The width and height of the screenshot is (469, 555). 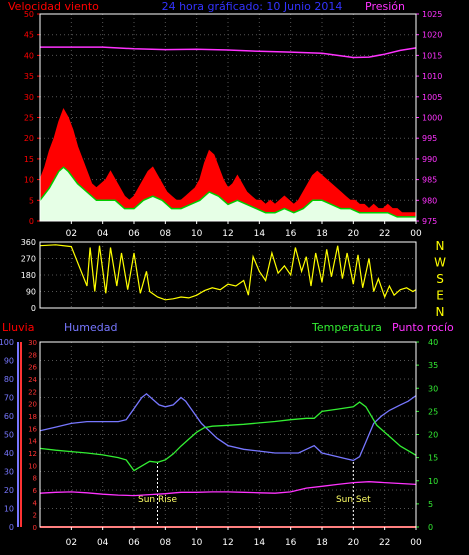 What do you see at coordinates (429, 221) in the screenshot?
I see `pressure-ytick-label: 975` at bounding box center [429, 221].